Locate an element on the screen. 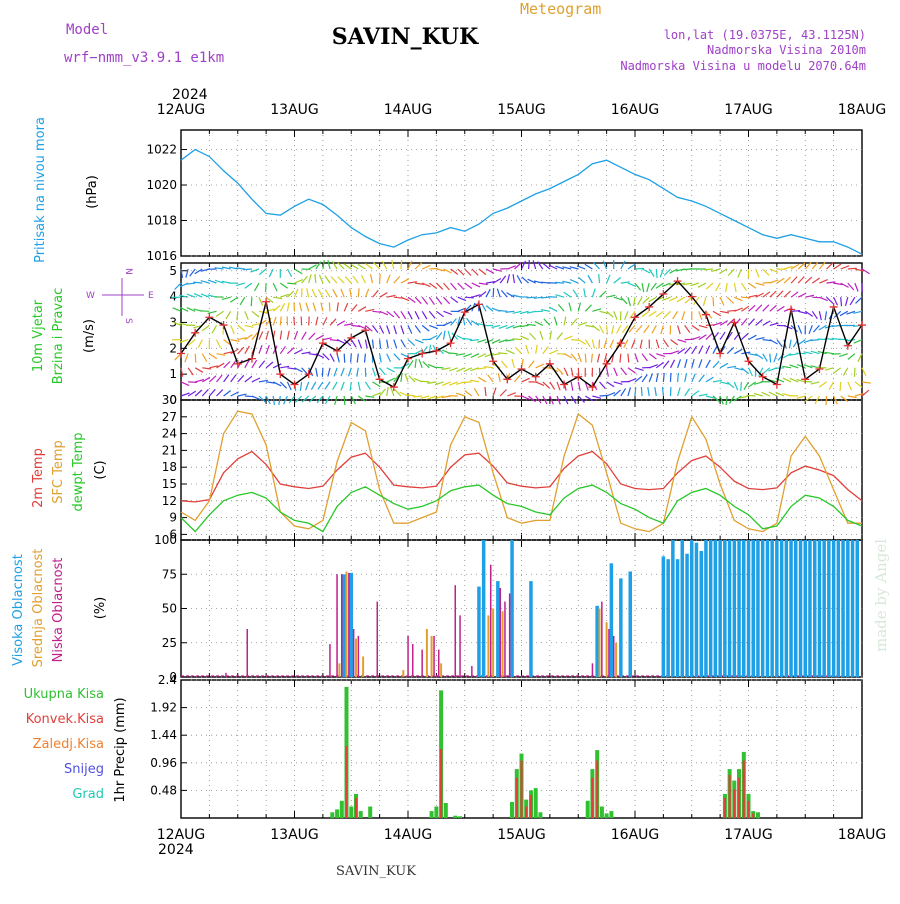 Image resolution: width=900 pixels, height=904 pixels. dewpt-line is located at coordinates (521, 508).